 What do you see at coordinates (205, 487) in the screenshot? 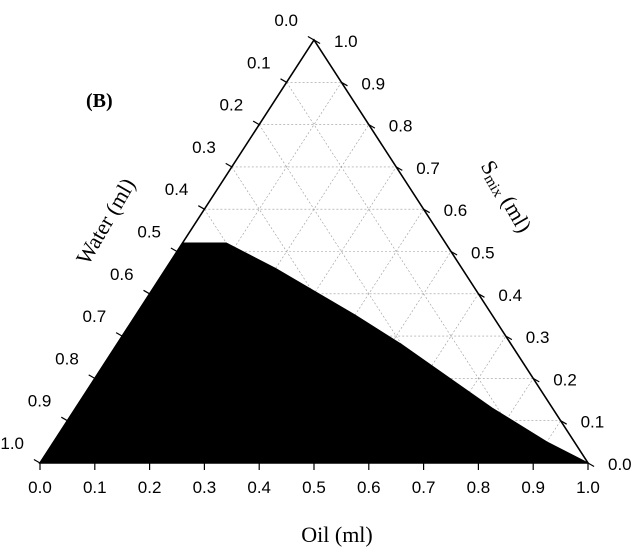
I see `tick-label-bottom: 0.3` at bounding box center [205, 487].